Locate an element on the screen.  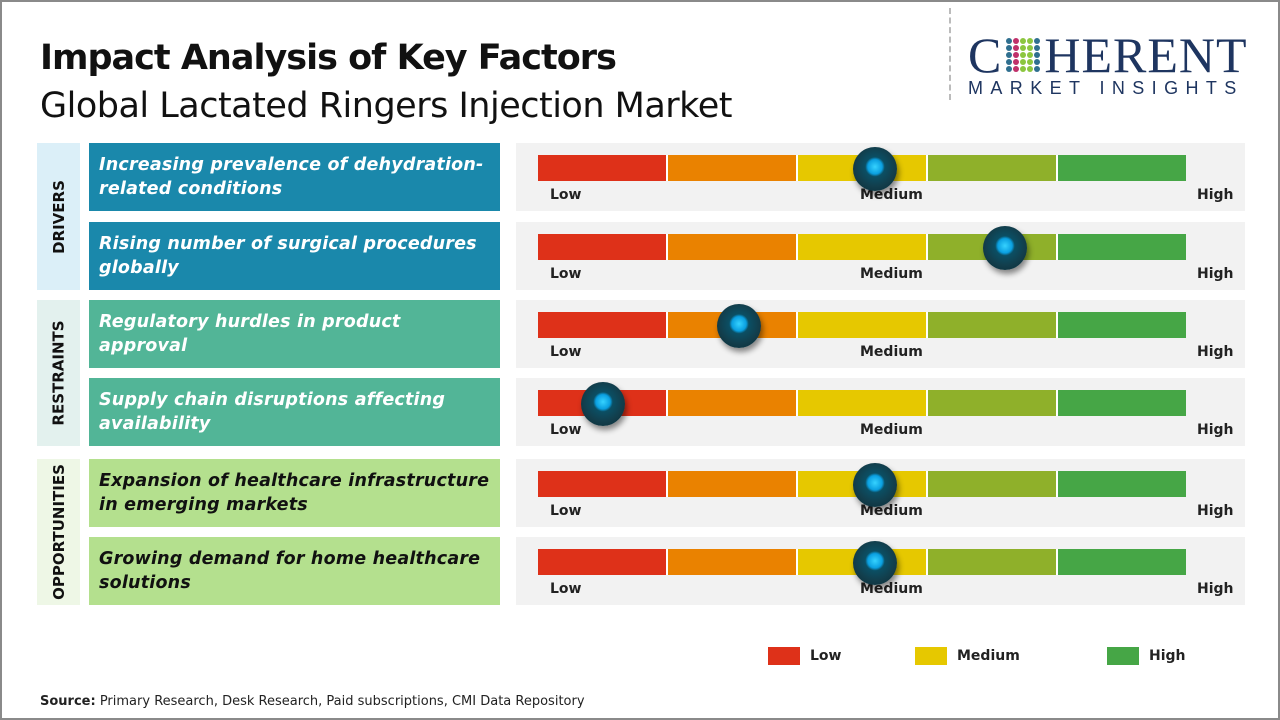
page-title: Impact Analysis of Key Factors is located at coordinates (328, 58).